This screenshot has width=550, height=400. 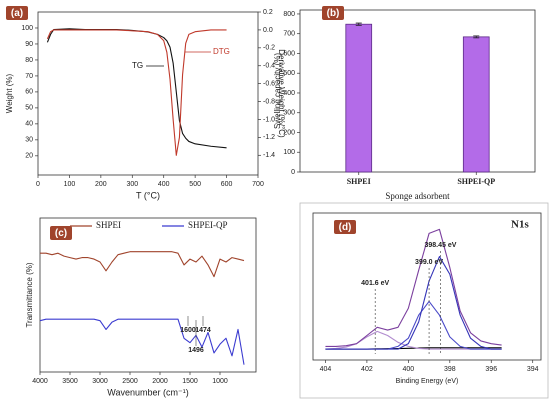 I want to click on peak-label: 399.0 eV, so click(x=429, y=262).